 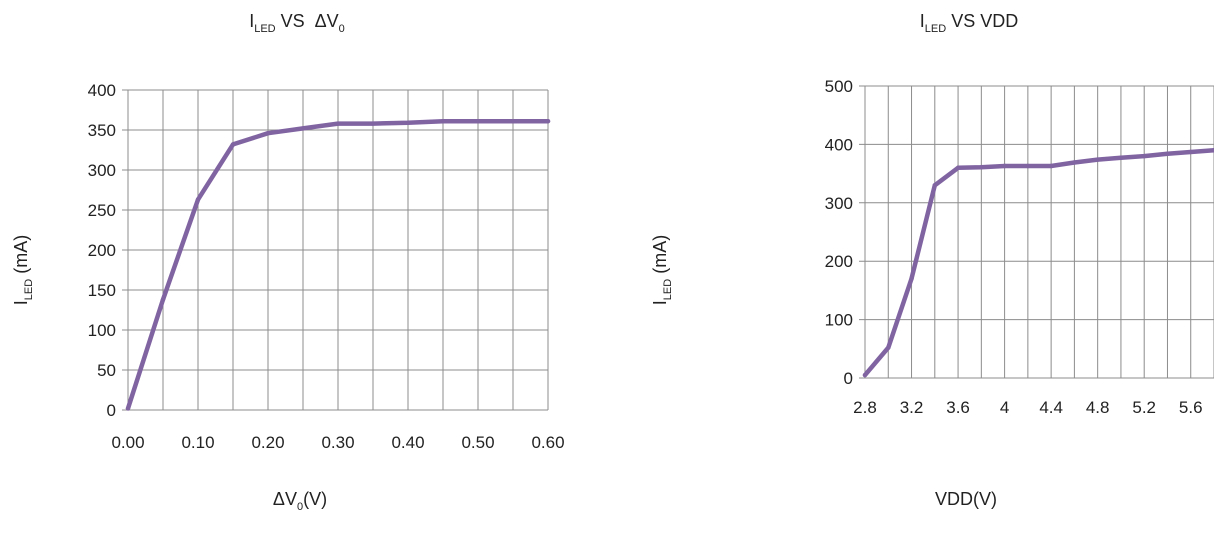 I want to click on x-tick-label: 0.00, so click(x=127, y=442).